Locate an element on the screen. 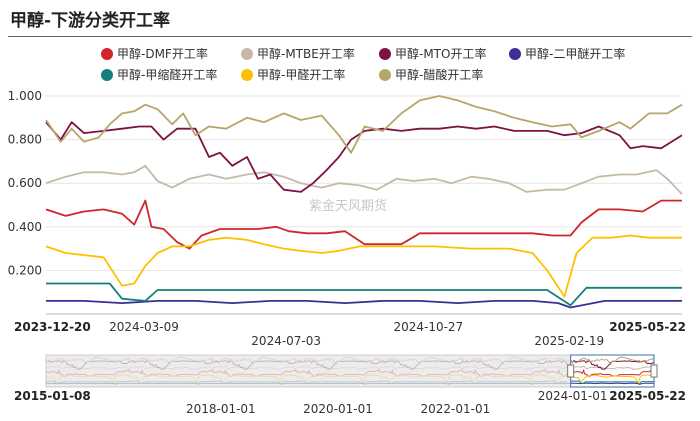  x-tick-label: 2025-05-22 is located at coordinates (647, 327).